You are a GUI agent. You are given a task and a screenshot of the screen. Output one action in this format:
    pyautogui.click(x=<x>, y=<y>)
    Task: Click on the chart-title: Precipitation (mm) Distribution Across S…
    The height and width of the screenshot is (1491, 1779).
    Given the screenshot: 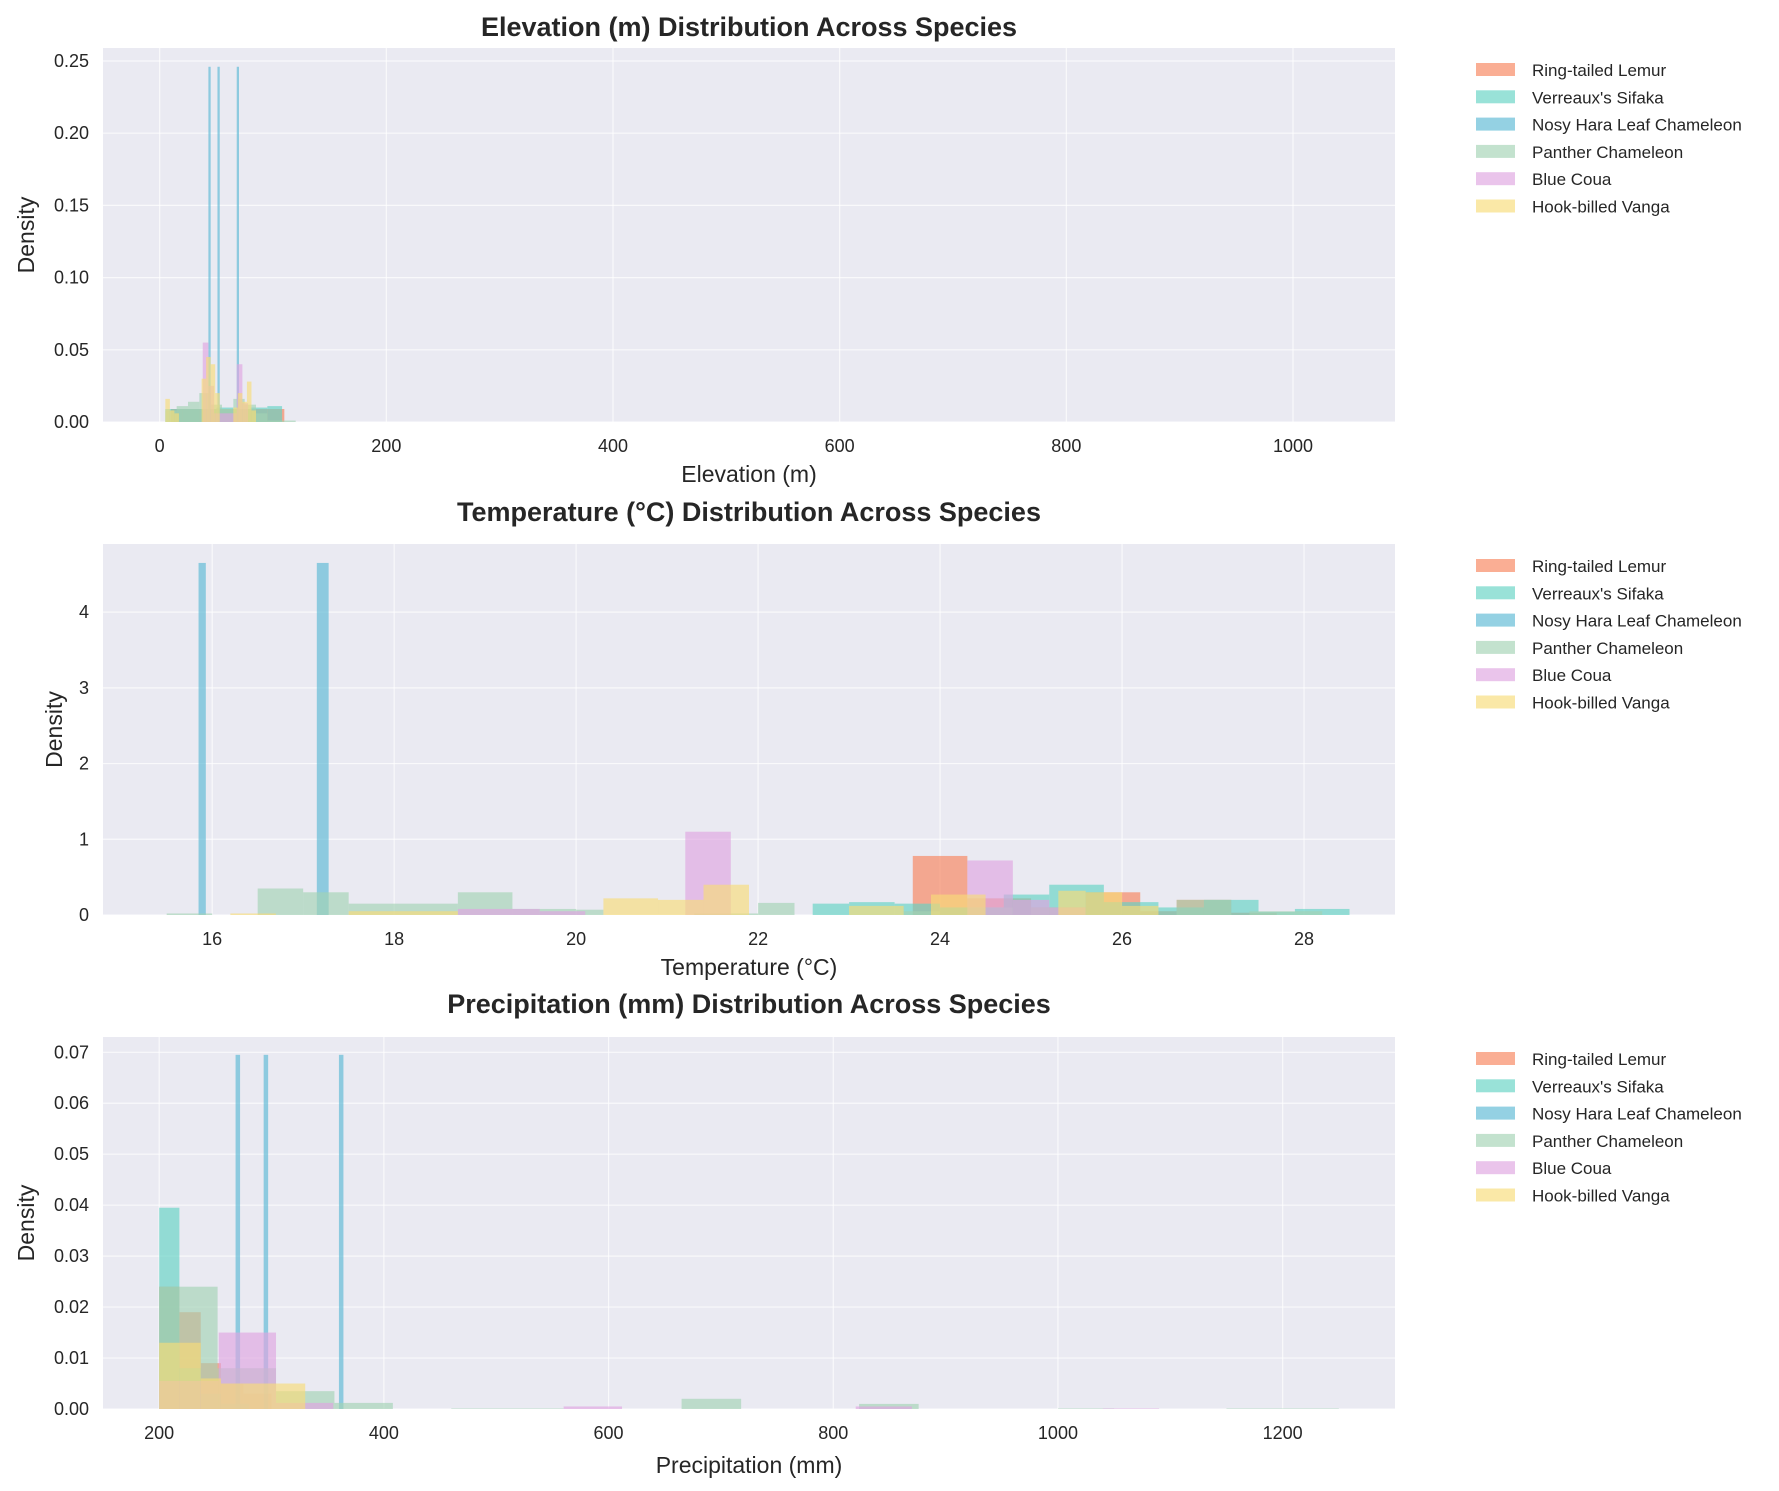 What is the action you would take?
    pyautogui.click(x=749, y=1004)
    